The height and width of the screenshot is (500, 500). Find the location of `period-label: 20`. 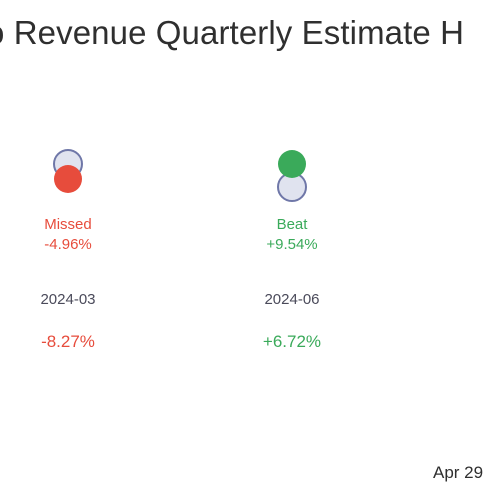

period-label: 20 is located at coordinates (463, 299).